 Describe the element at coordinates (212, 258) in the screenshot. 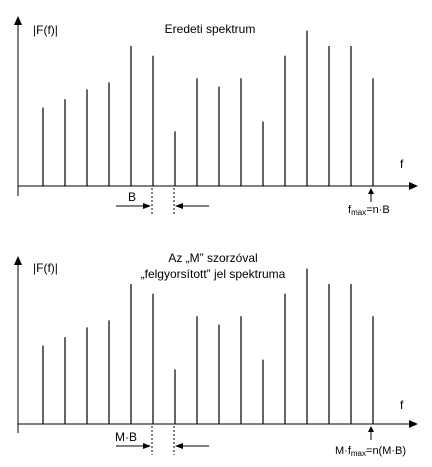

I see `bottom-title-line-1: Az „M” szorzóval` at that location.